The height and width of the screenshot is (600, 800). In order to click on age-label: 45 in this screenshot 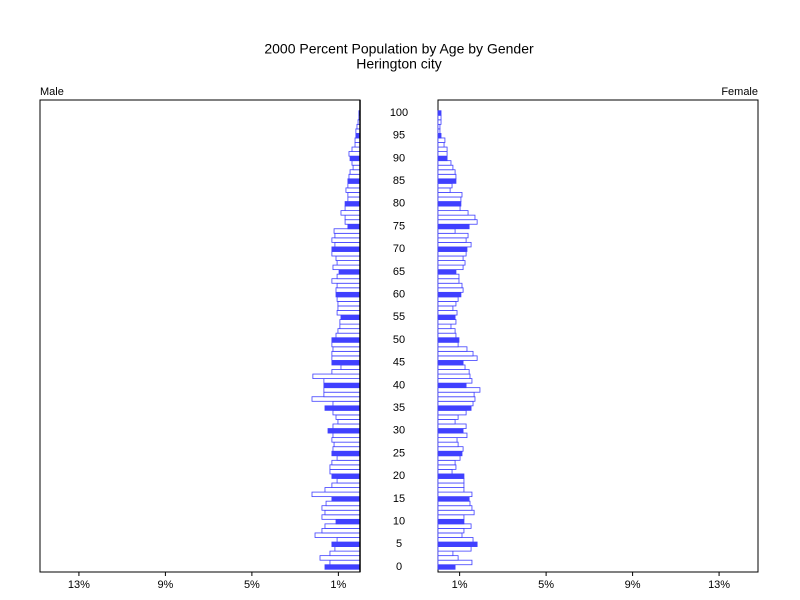, I will do `click(399, 363)`.